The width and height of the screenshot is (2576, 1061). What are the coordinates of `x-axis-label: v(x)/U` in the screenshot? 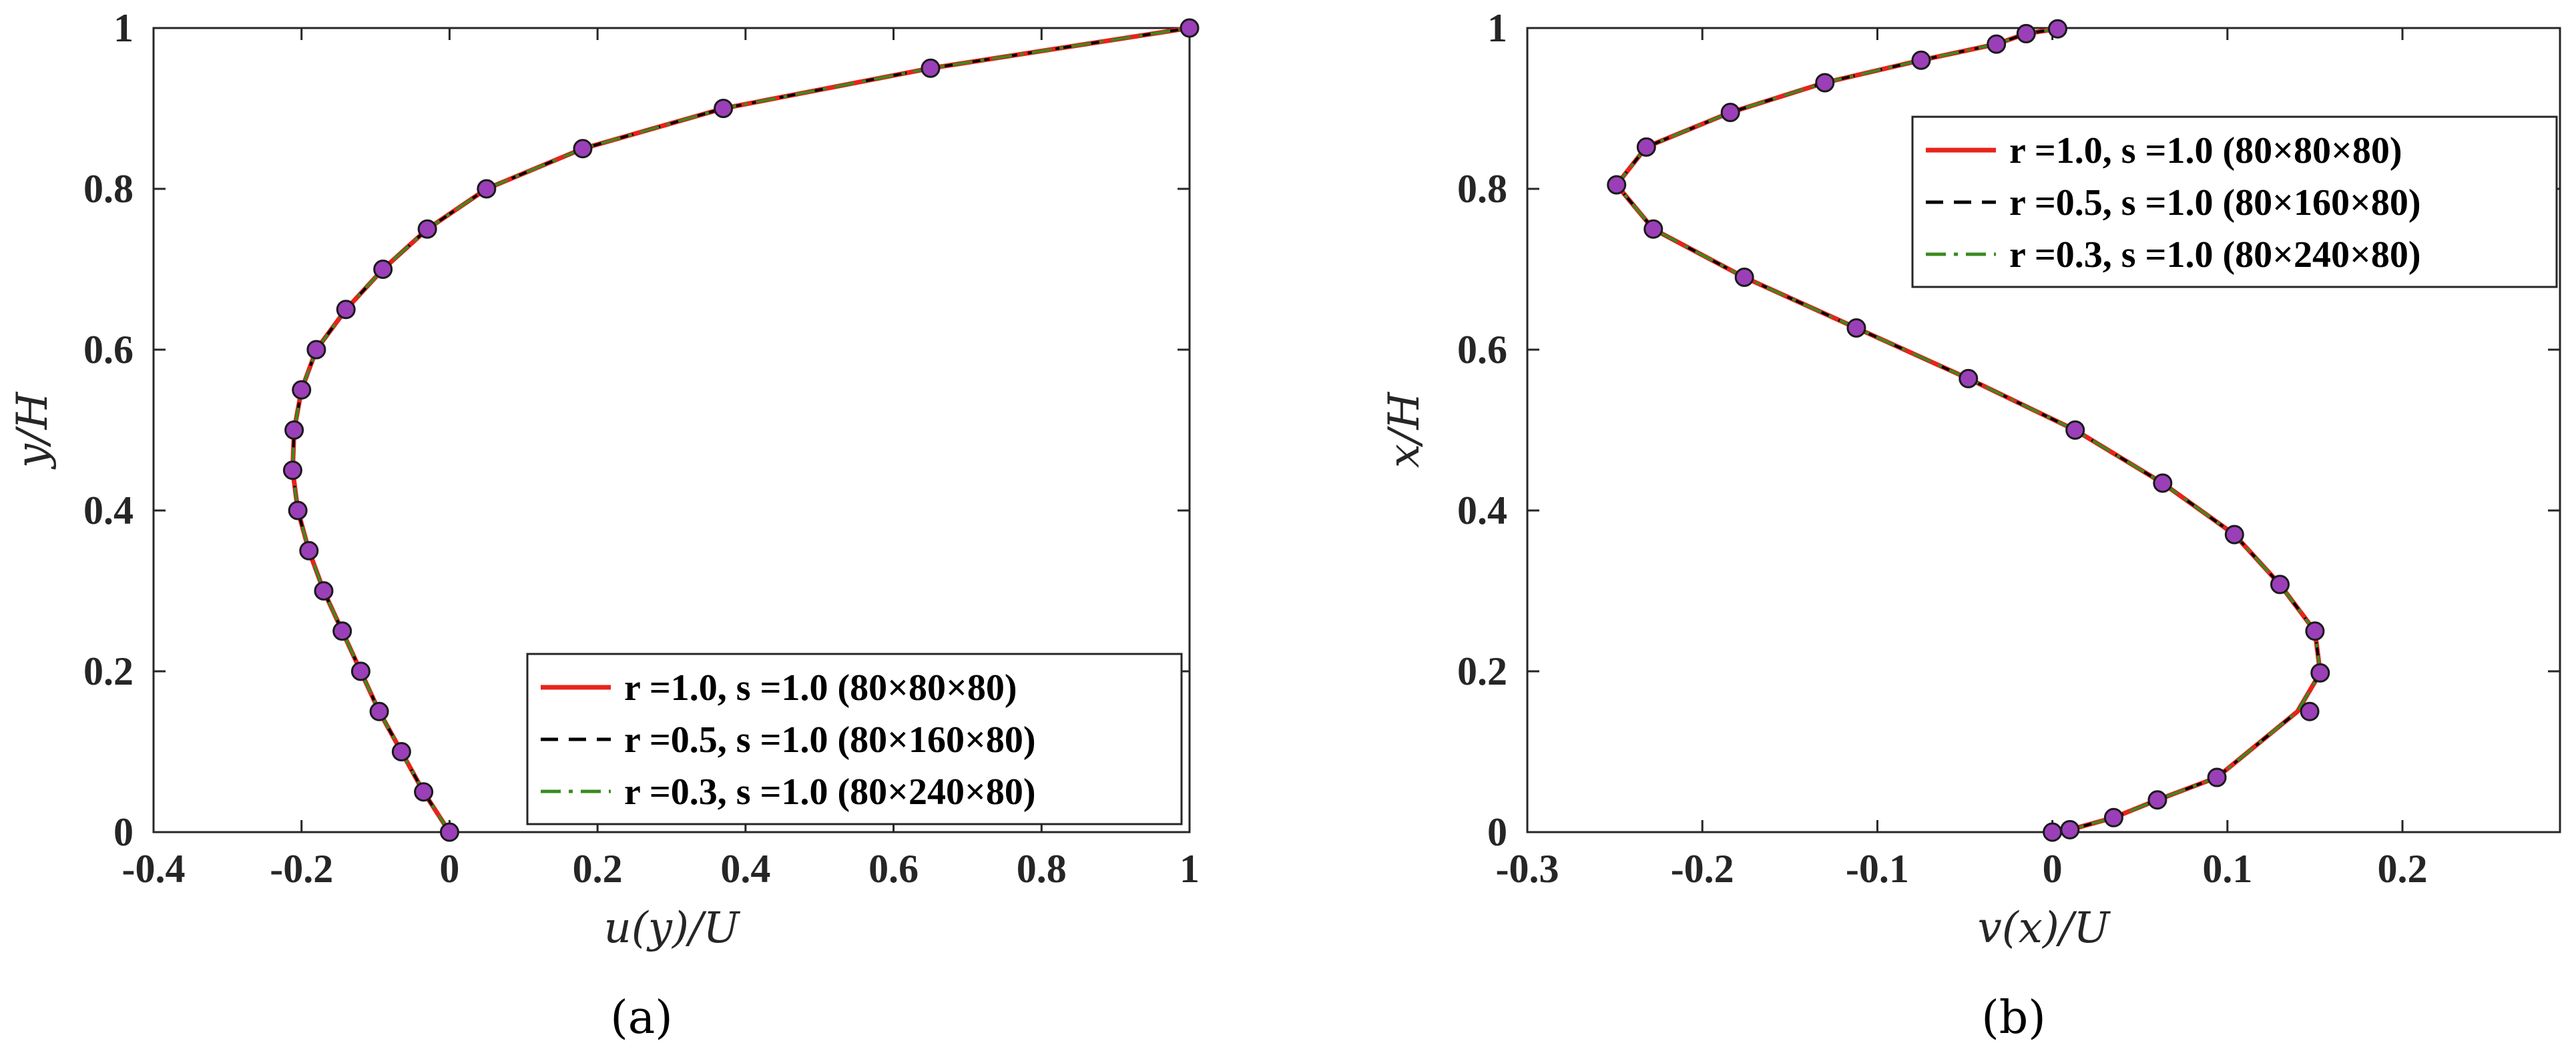 It's located at (2044, 928).